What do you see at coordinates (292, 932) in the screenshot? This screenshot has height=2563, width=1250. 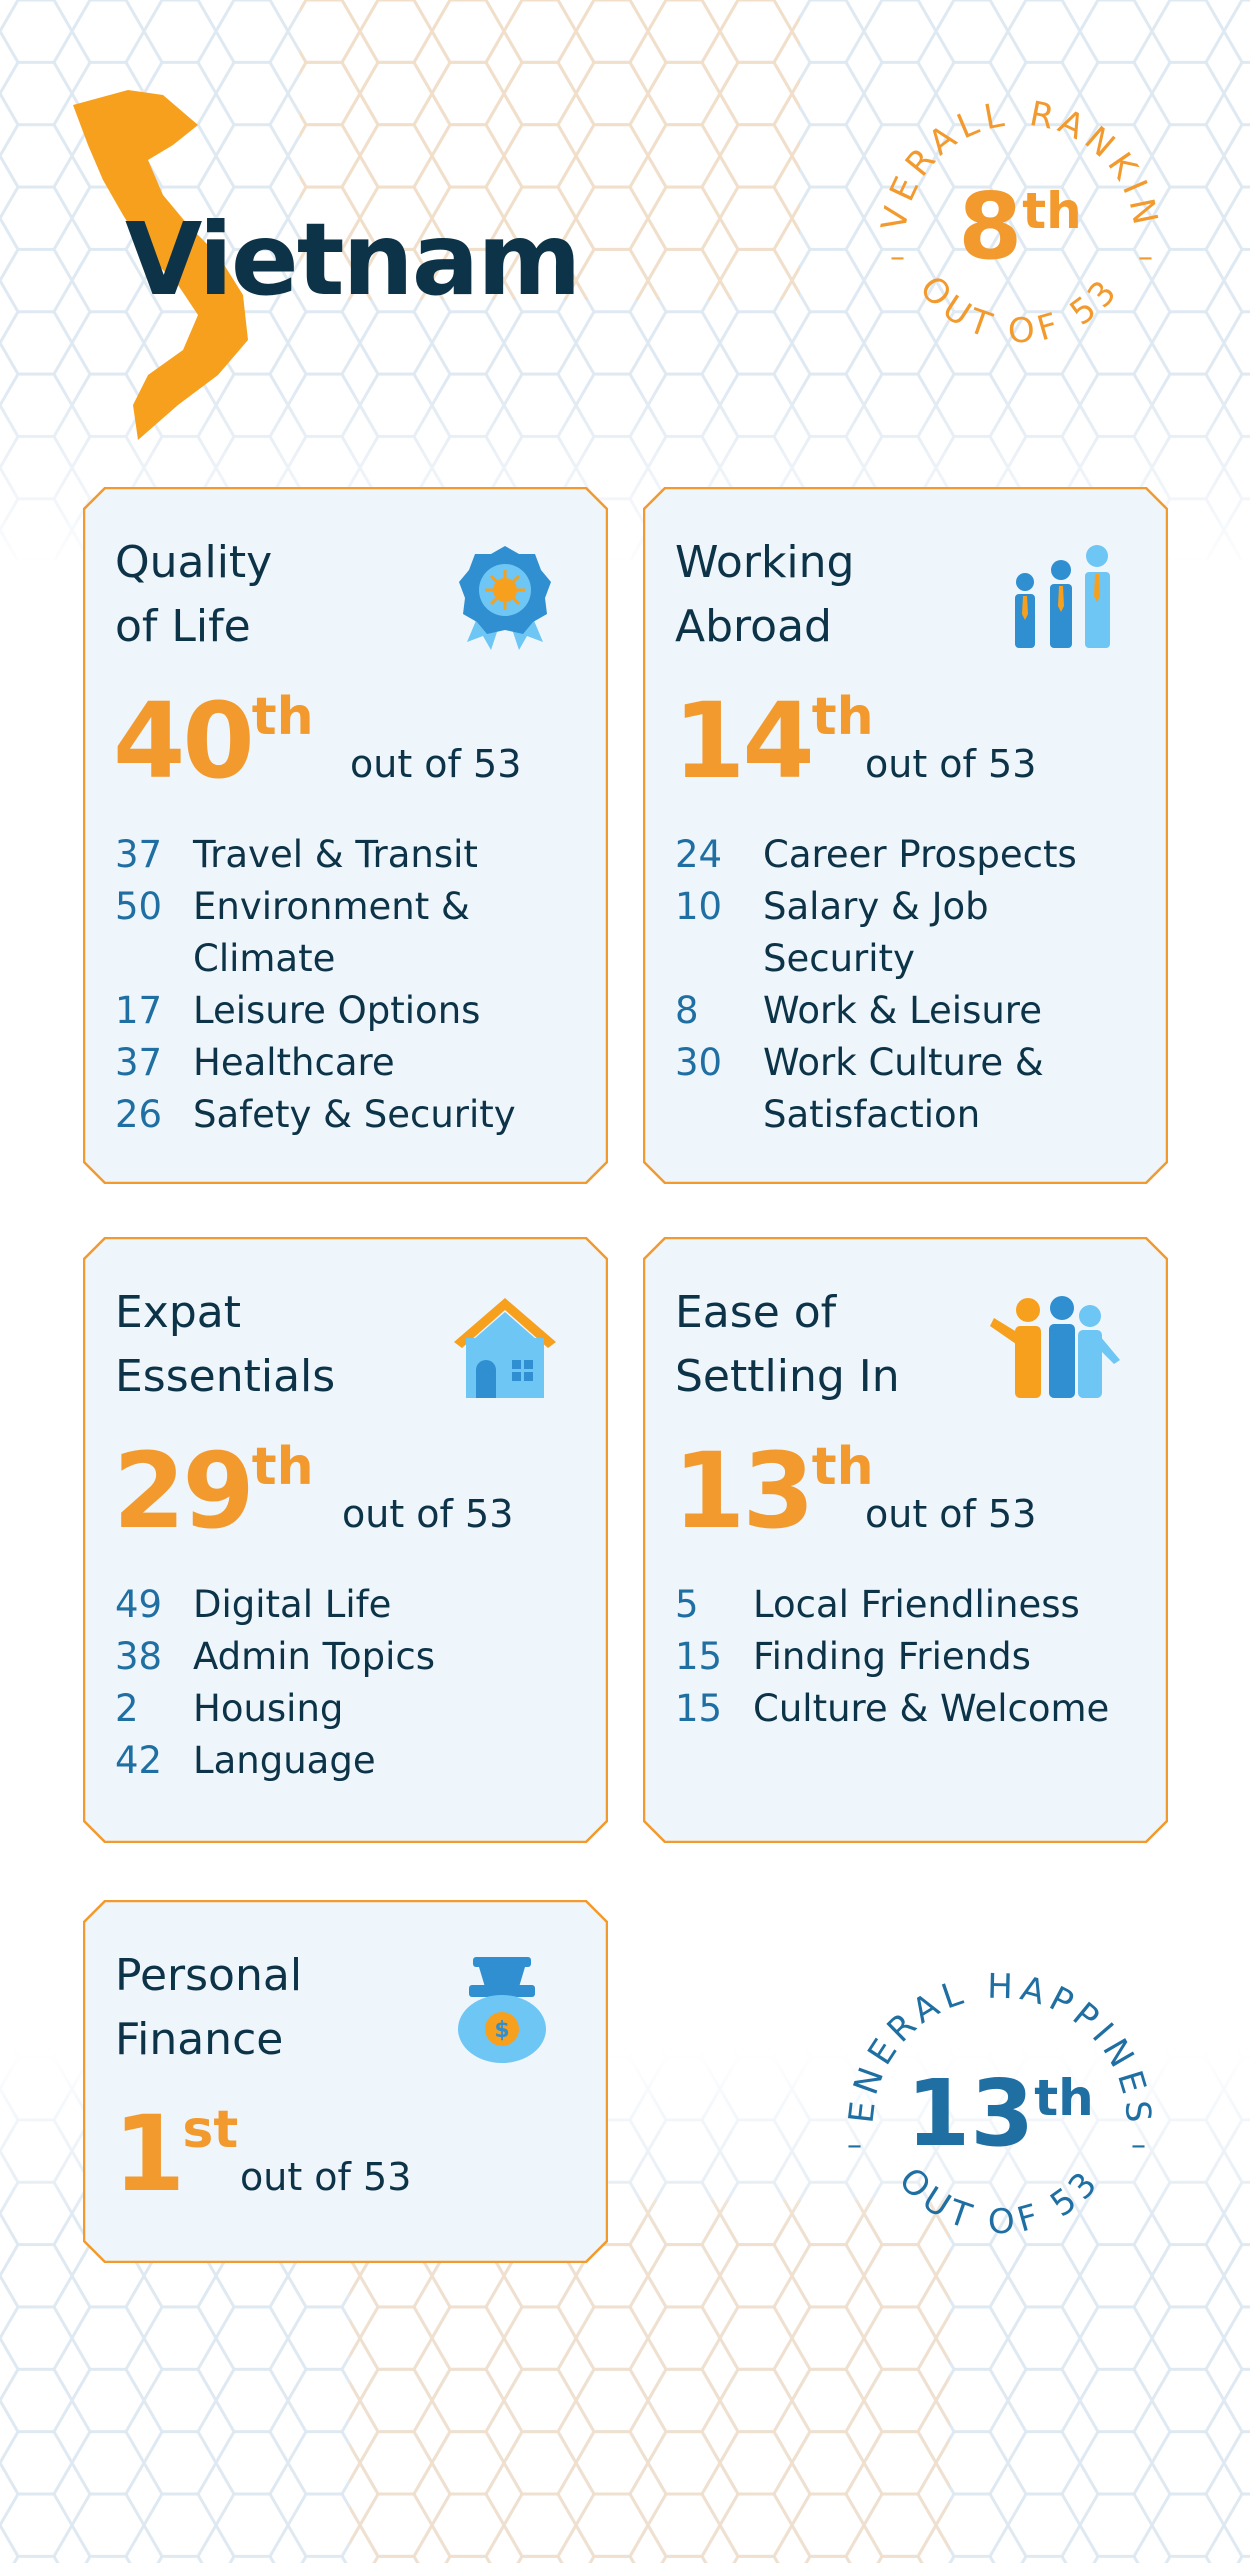 I see `list-item: 50 Environment & Climate` at bounding box center [292, 932].